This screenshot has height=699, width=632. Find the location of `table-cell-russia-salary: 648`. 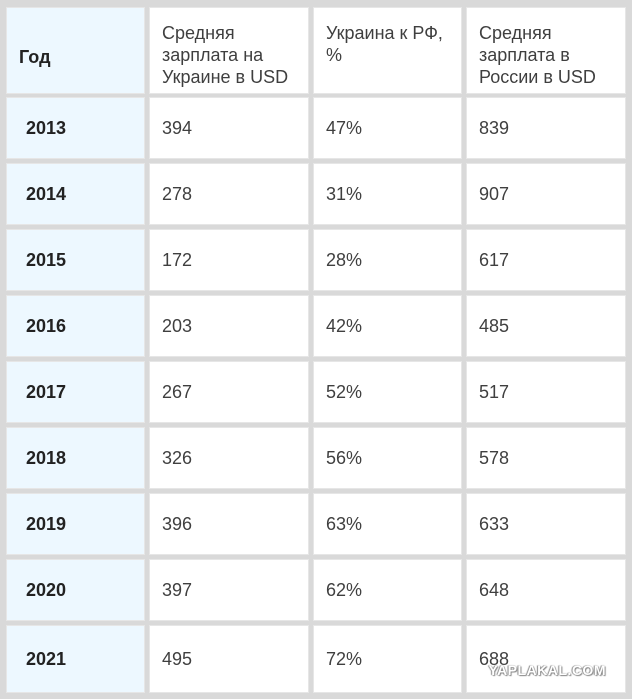

table-cell-russia-salary: 648 is located at coordinates (546, 590).